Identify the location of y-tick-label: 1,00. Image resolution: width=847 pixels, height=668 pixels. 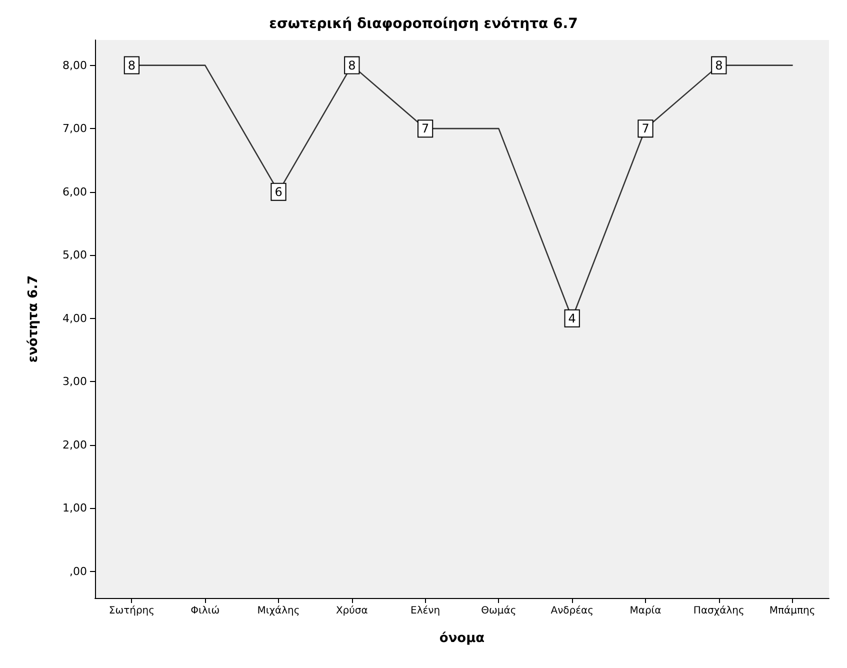
(74, 508).